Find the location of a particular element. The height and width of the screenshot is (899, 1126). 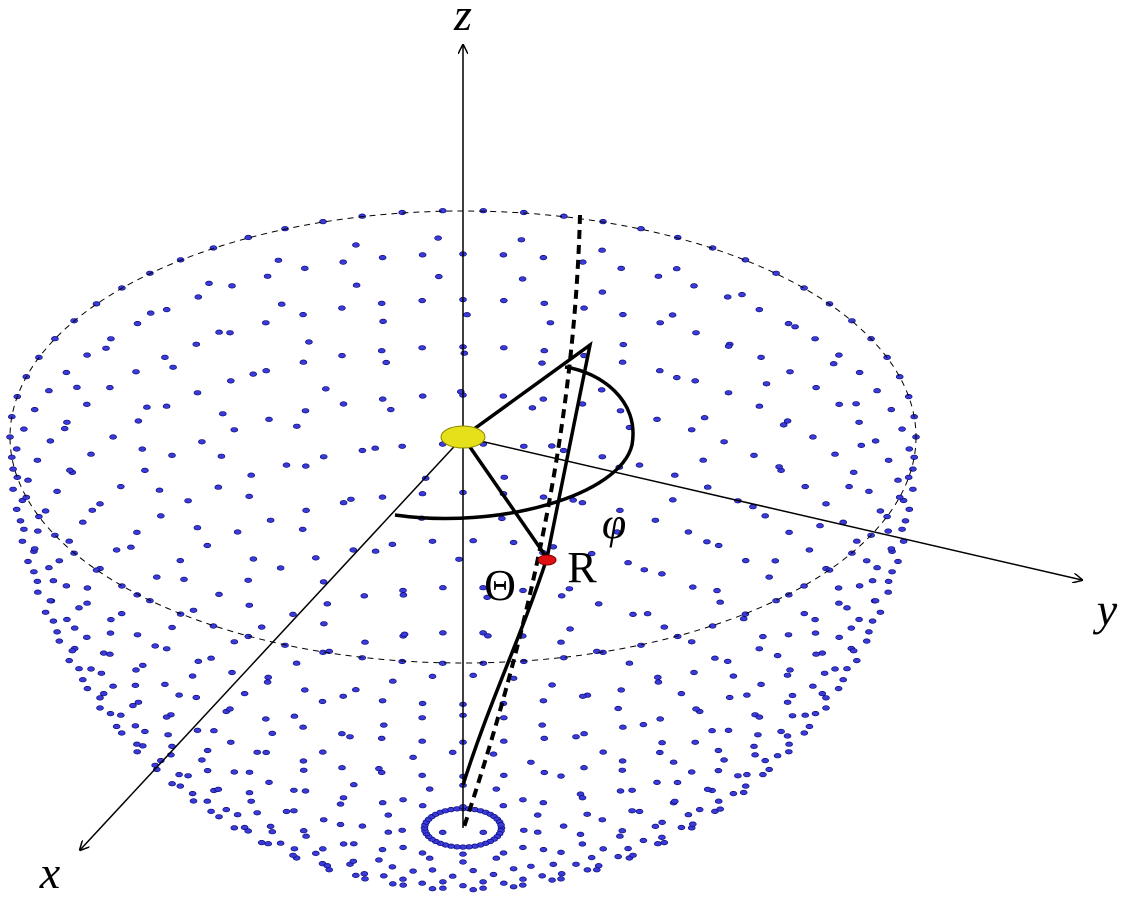

phi-label: φ is located at coordinates (614, 523).